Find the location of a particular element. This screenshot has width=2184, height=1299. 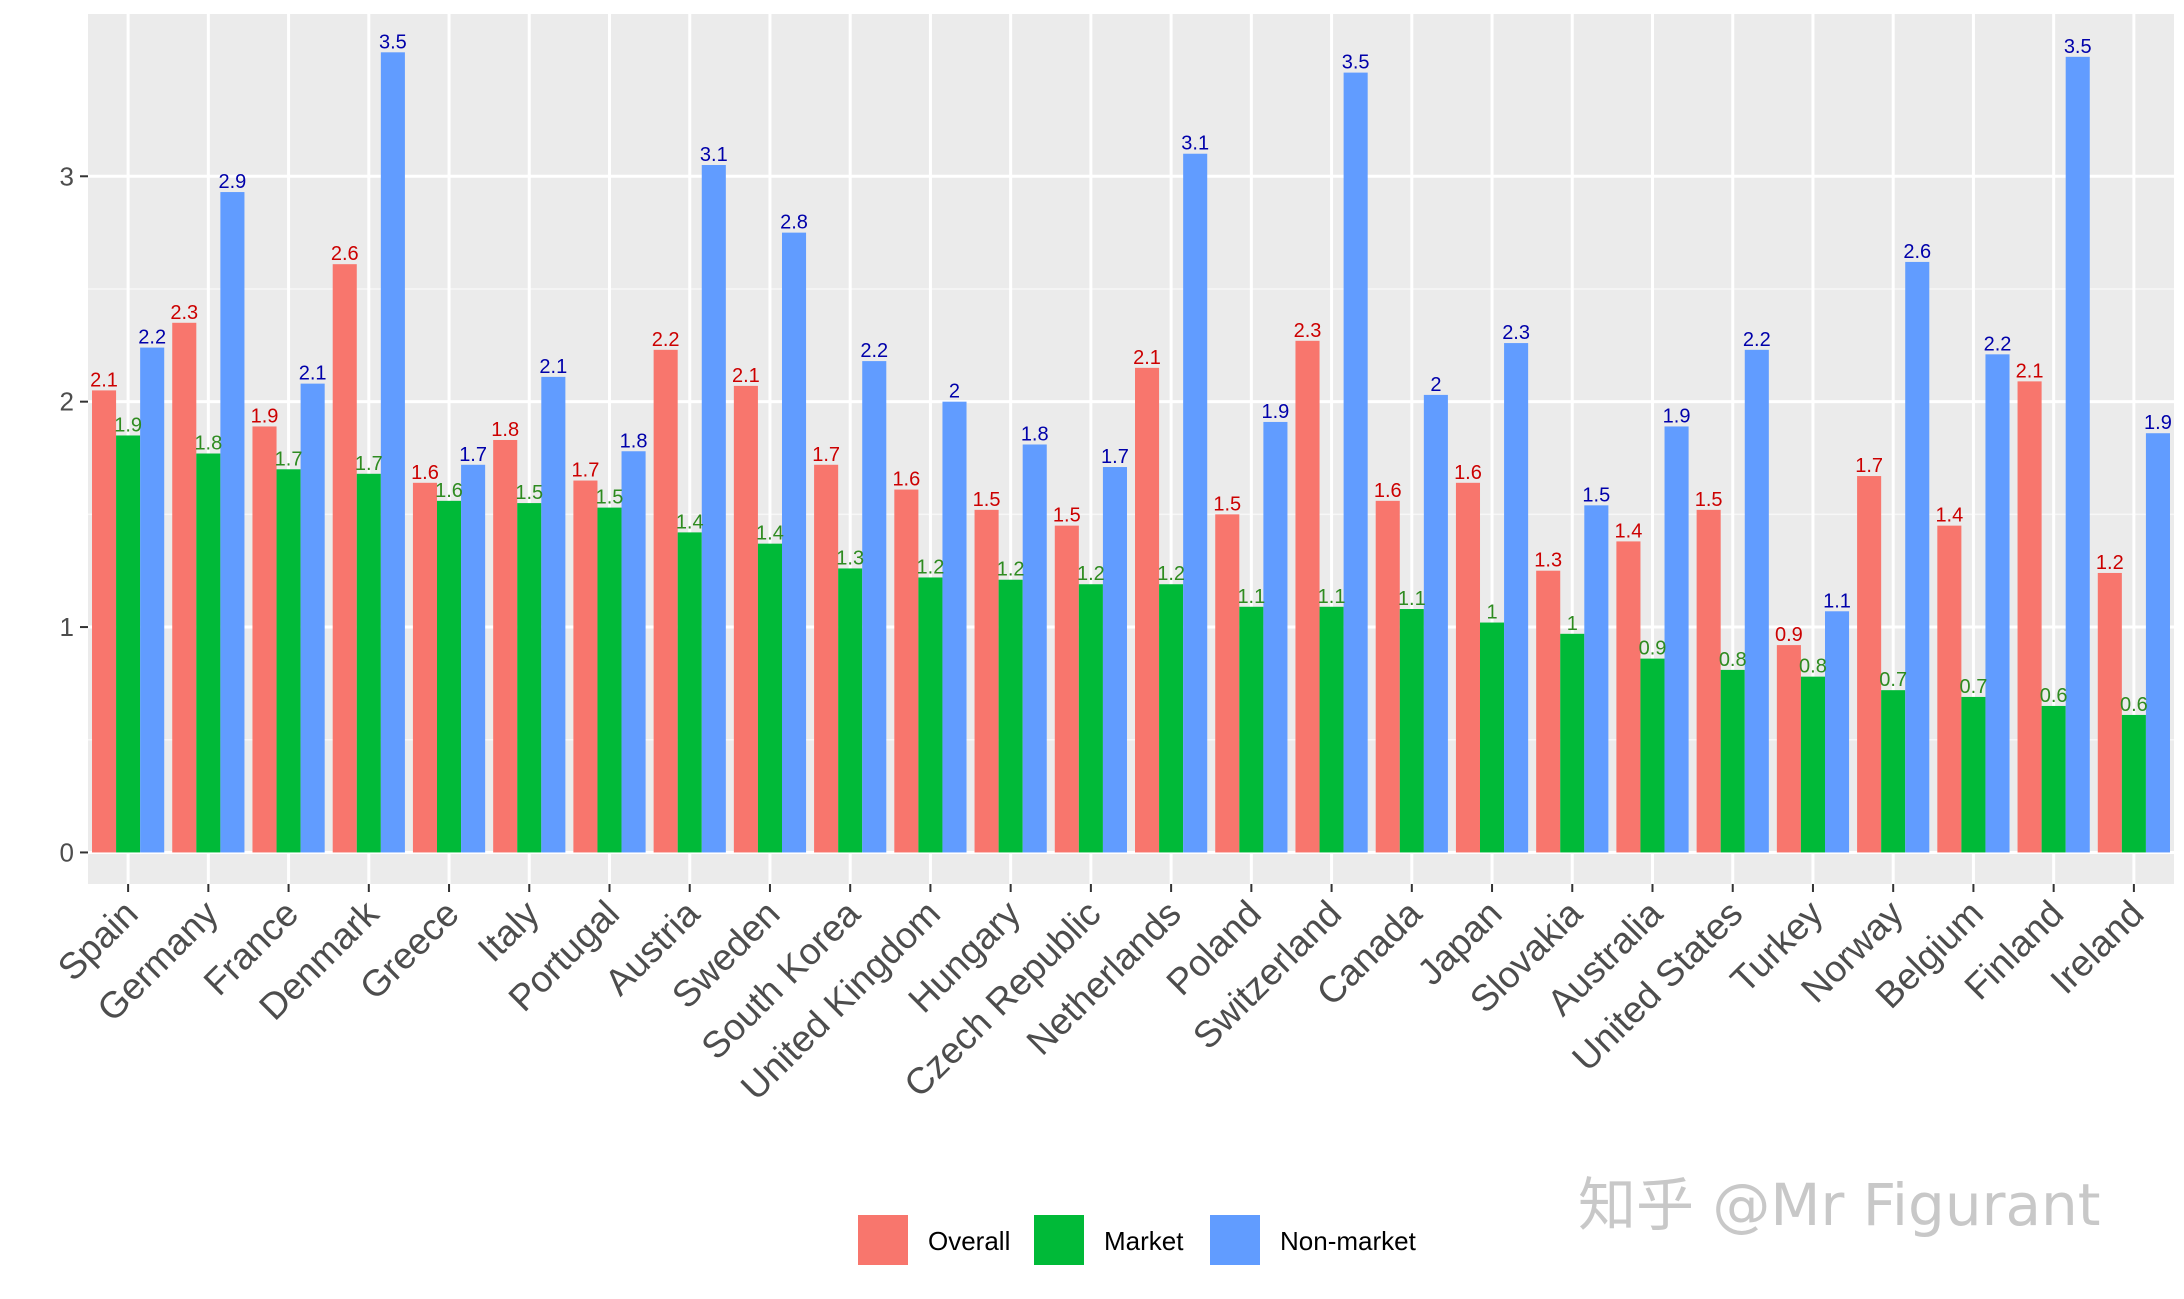

legend-label: Overall is located at coordinates (969, 1241).